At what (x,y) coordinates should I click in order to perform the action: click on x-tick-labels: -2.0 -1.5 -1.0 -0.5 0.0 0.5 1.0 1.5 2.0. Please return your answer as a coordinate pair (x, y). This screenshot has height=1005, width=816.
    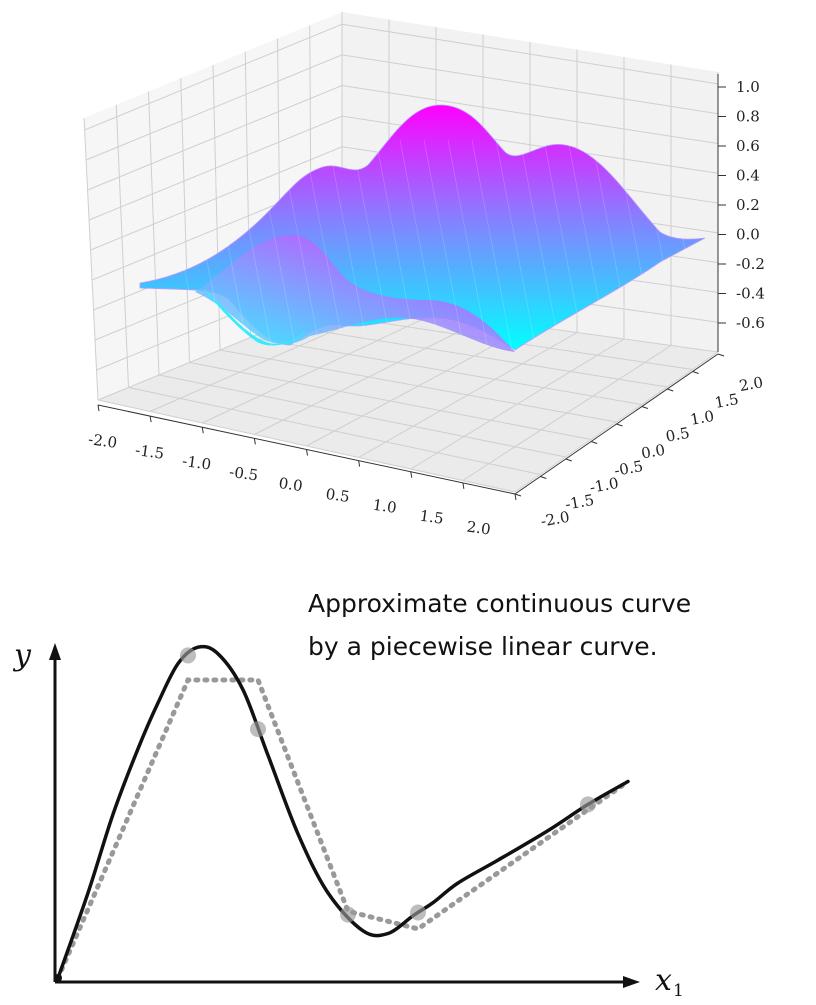
    Looking at the image, I should click on (302, 471).